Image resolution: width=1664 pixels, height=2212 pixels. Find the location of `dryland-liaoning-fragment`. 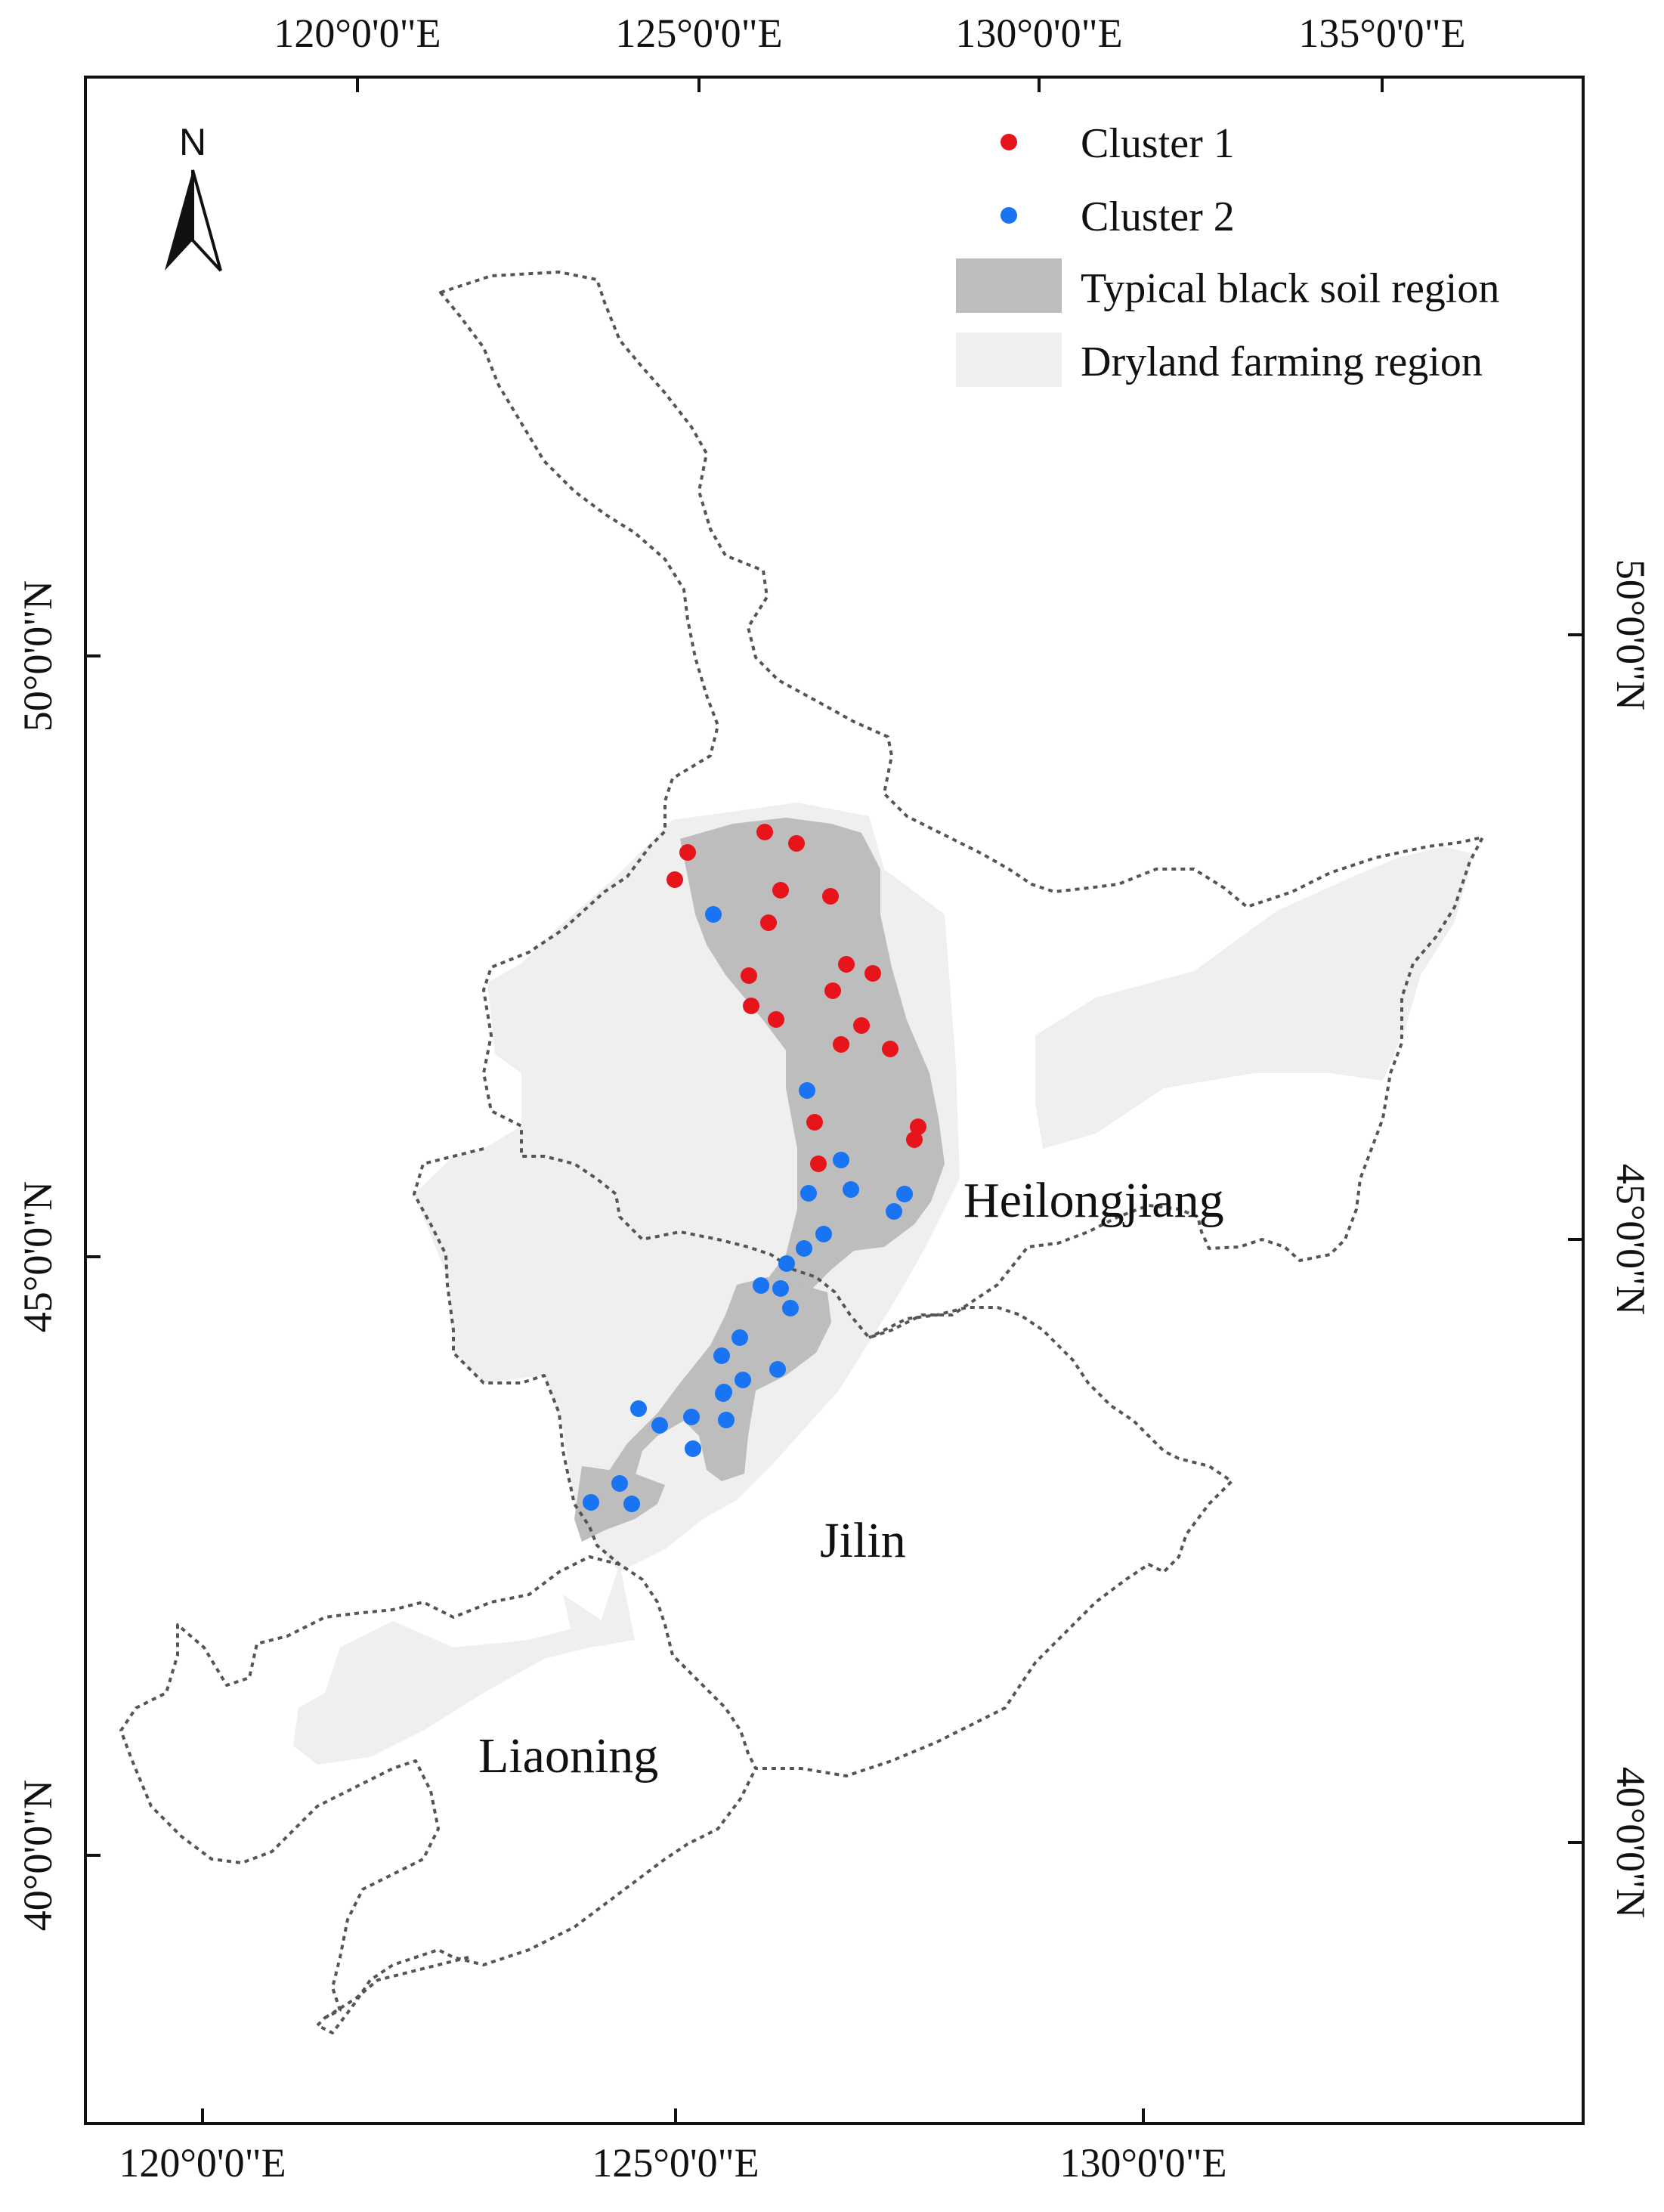

dryland-liaoning-fragment is located at coordinates (591, 1621).